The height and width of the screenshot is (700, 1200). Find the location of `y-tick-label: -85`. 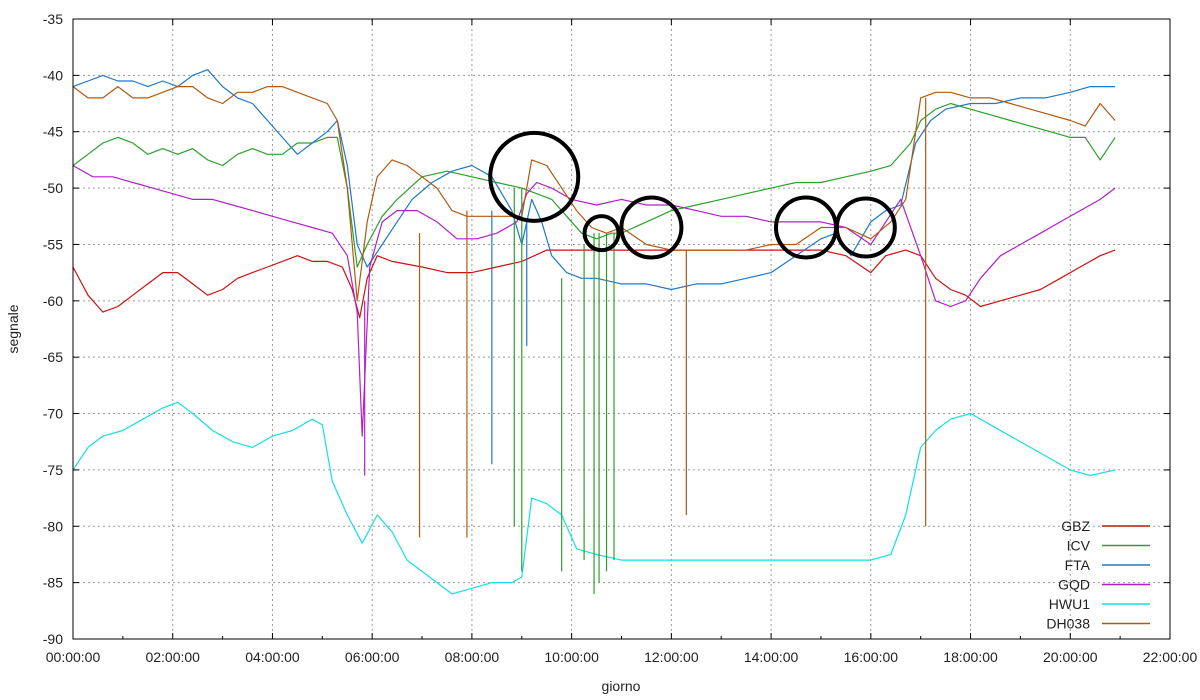

y-tick-label: -85 is located at coordinates (53, 583).